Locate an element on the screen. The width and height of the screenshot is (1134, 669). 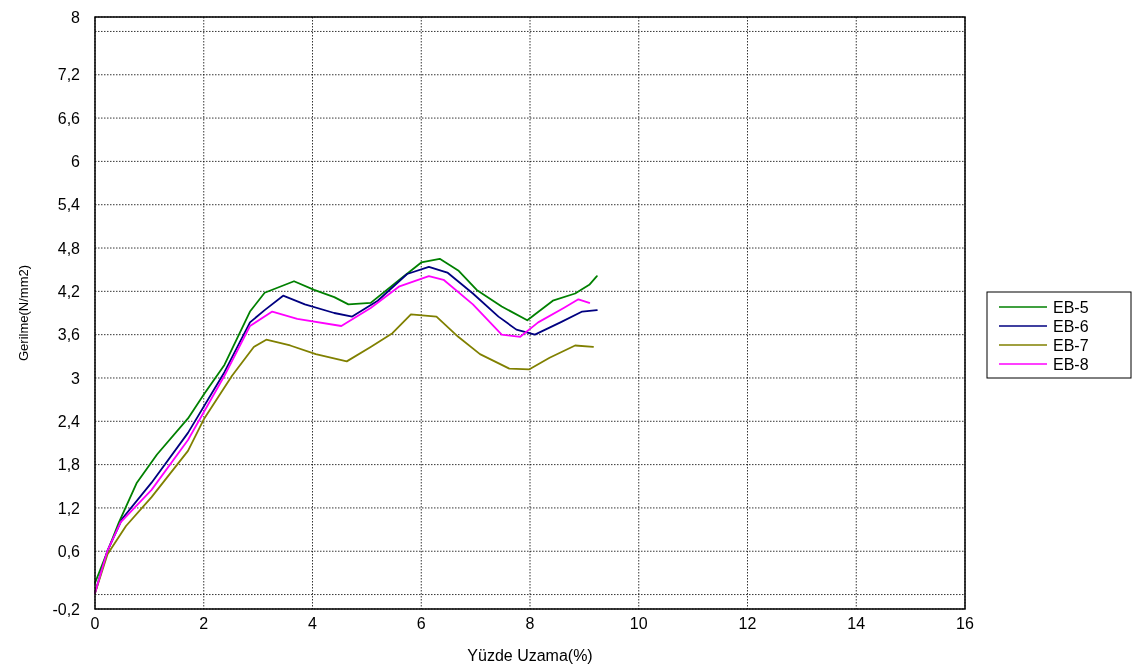
y-tick-label: 5,4 is located at coordinates (69, 205).